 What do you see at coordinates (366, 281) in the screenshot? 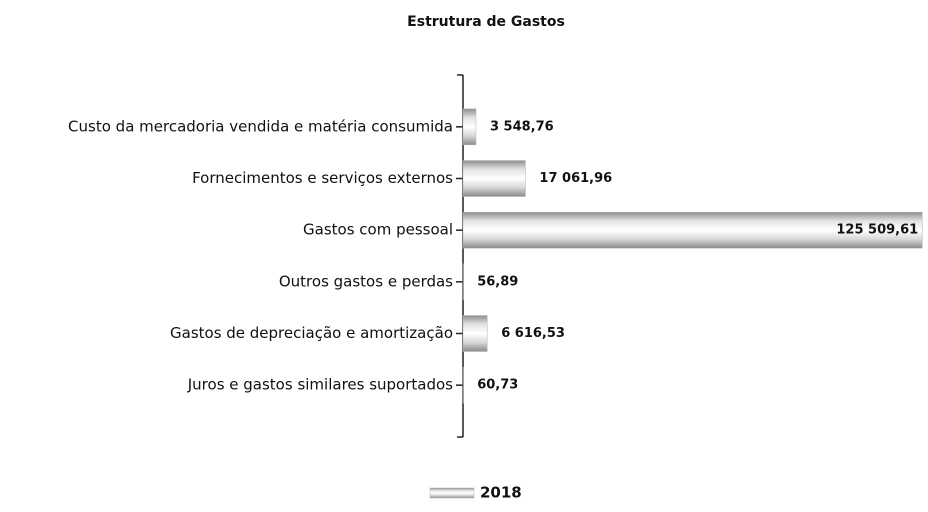
I see `y-tick-label: Outros gastos e perdas` at bounding box center [366, 281].